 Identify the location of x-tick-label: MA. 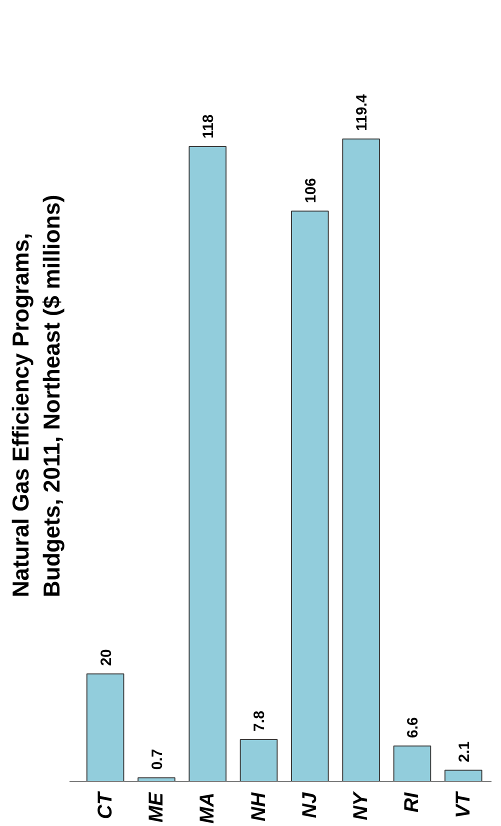
(207, 808).